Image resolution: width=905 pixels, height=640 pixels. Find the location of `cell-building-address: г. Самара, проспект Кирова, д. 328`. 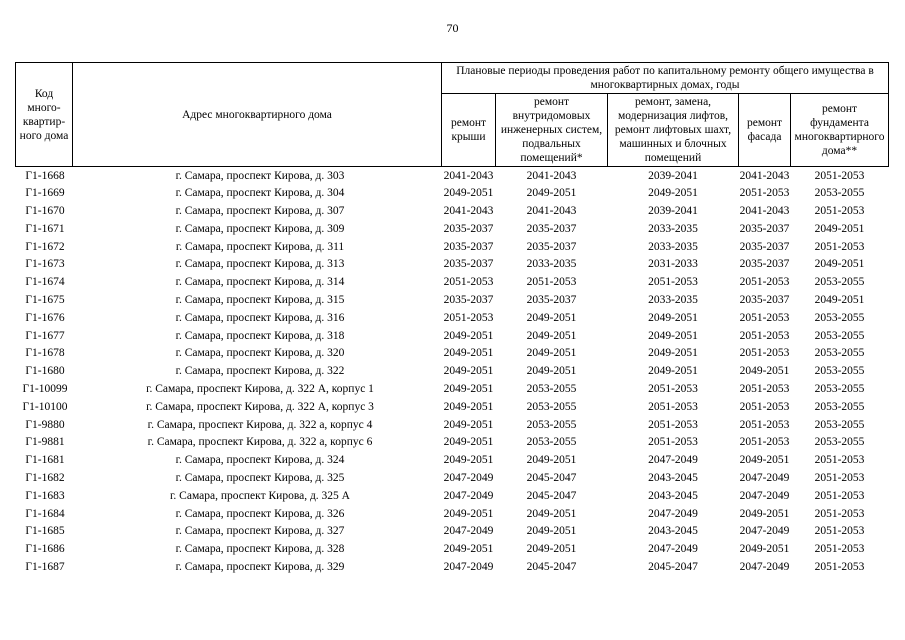

cell-building-address: г. Самара, проспект Кирова, д. 328 is located at coordinates (260, 549).